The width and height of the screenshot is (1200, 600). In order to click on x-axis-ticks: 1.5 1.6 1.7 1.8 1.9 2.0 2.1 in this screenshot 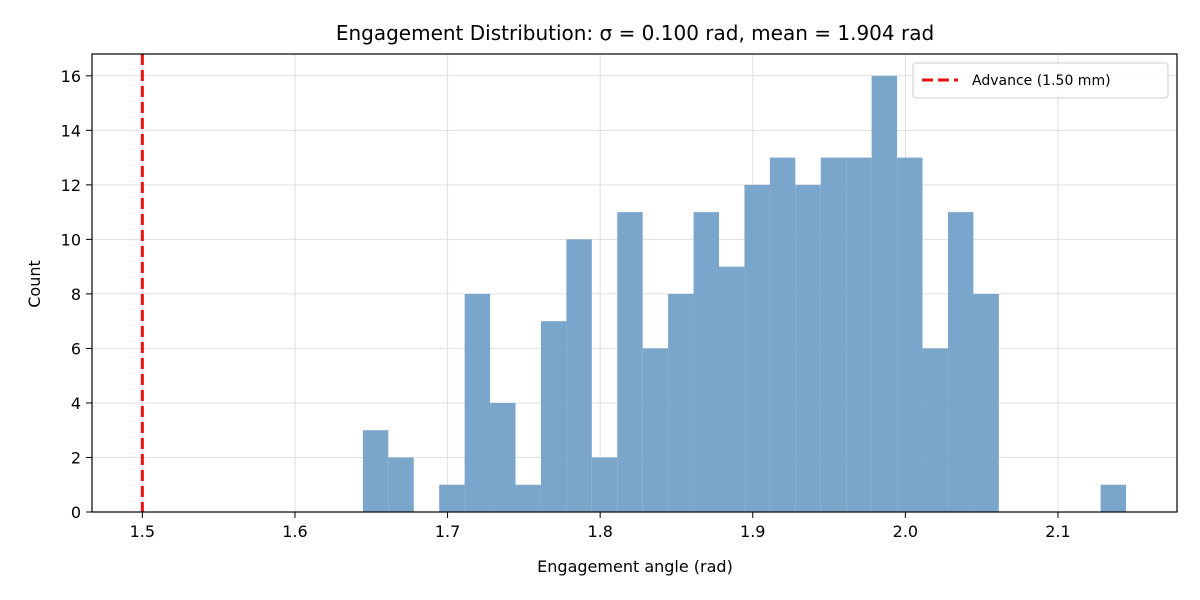, I will do `click(600, 526)`.